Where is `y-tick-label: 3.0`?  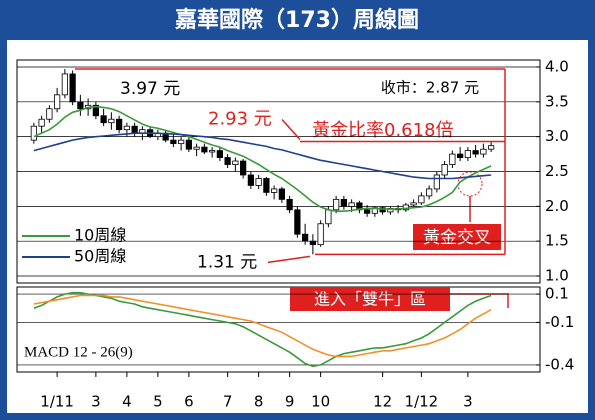
y-tick-label: 3.0 is located at coordinates (557, 136).